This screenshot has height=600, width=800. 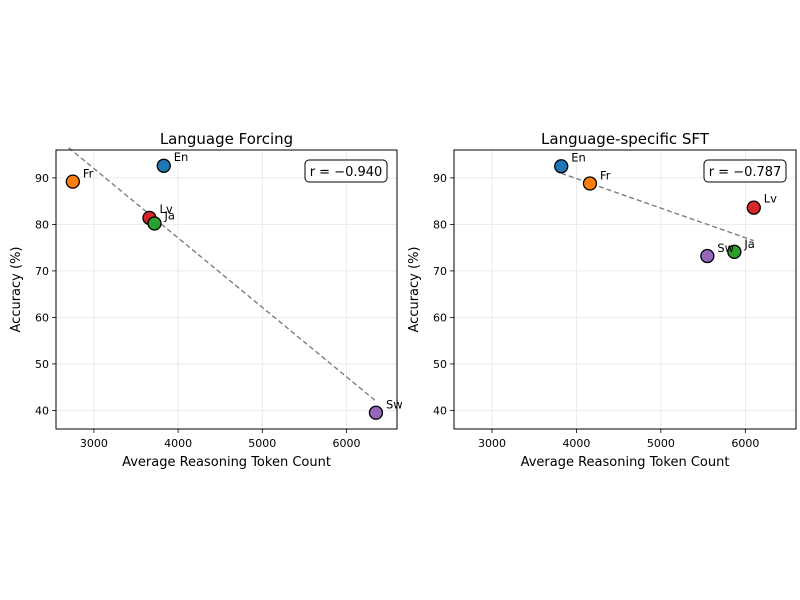 What do you see at coordinates (625, 139) in the screenshot?
I see `chart-title: Language-specific SFT` at bounding box center [625, 139].